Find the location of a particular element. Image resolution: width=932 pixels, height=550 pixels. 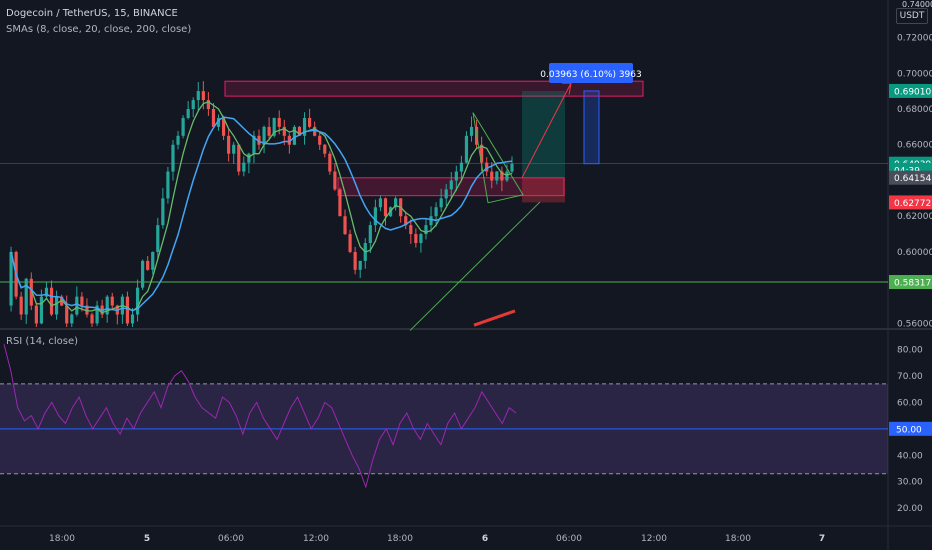

rsi-legend: RSI (14, close) is located at coordinates (42, 341).